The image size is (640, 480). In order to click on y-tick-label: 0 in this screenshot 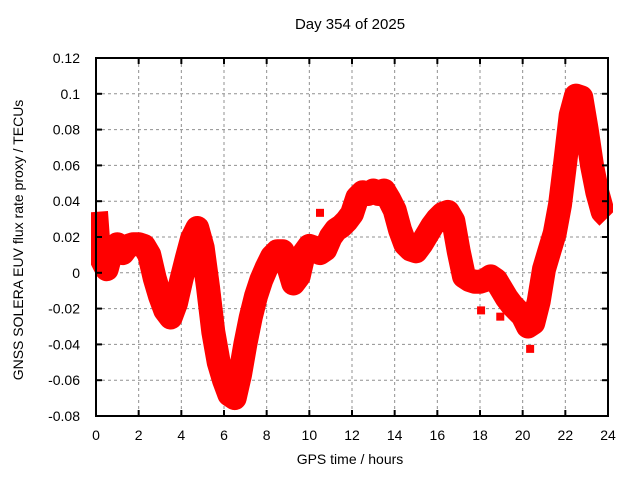, I will do `click(76, 273)`.